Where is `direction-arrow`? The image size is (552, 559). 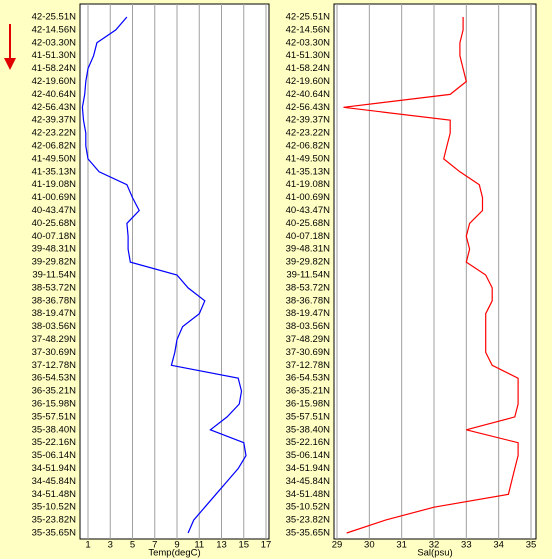
direction-arrow is located at coordinates (10, 47).